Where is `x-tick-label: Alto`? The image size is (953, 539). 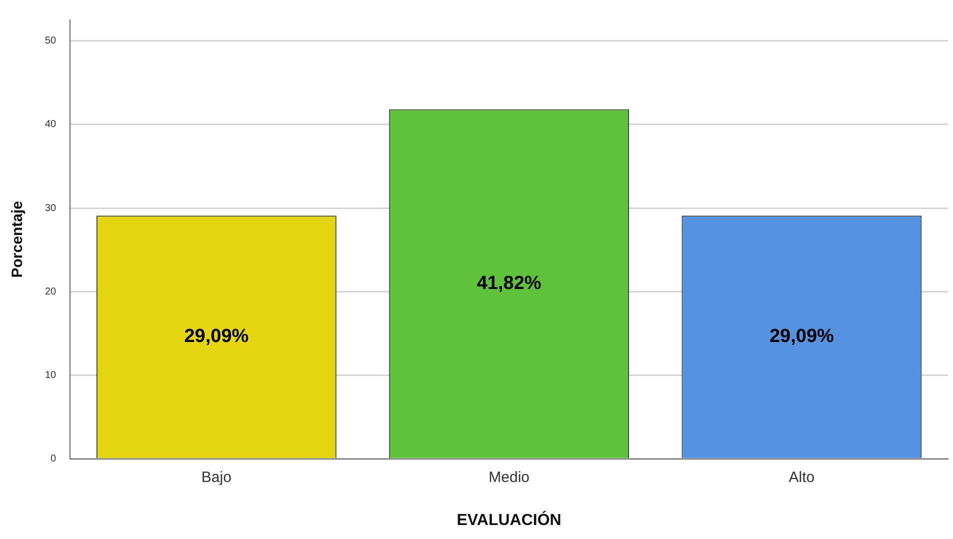 x-tick-label: Alto is located at coordinates (801, 477).